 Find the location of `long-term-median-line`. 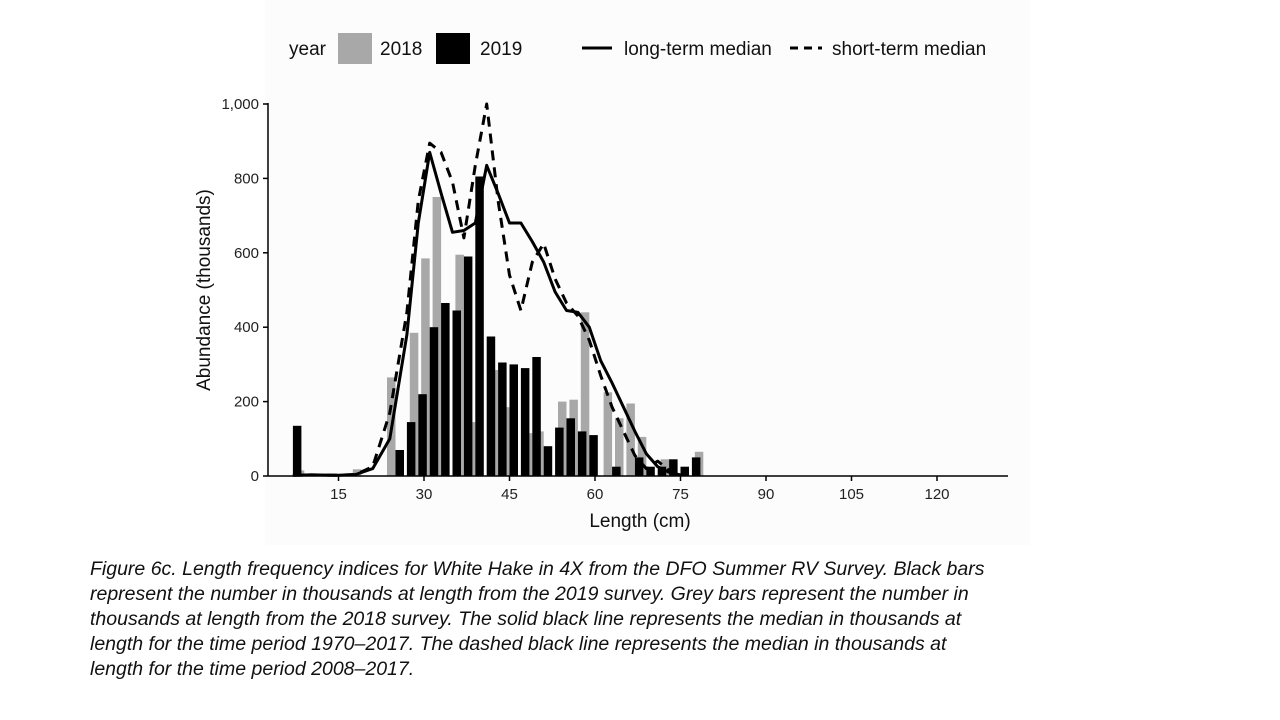

long-term-median-line is located at coordinates (486, 313).